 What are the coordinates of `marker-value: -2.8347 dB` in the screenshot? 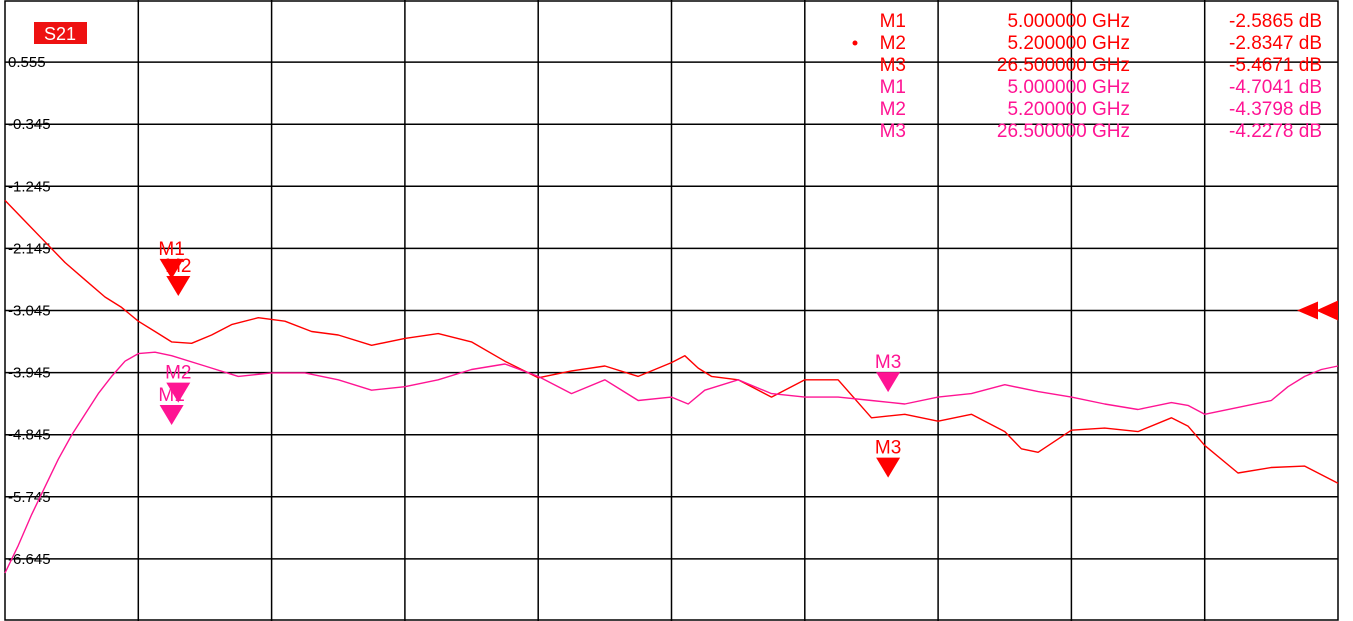 It's located at (1275, 43).